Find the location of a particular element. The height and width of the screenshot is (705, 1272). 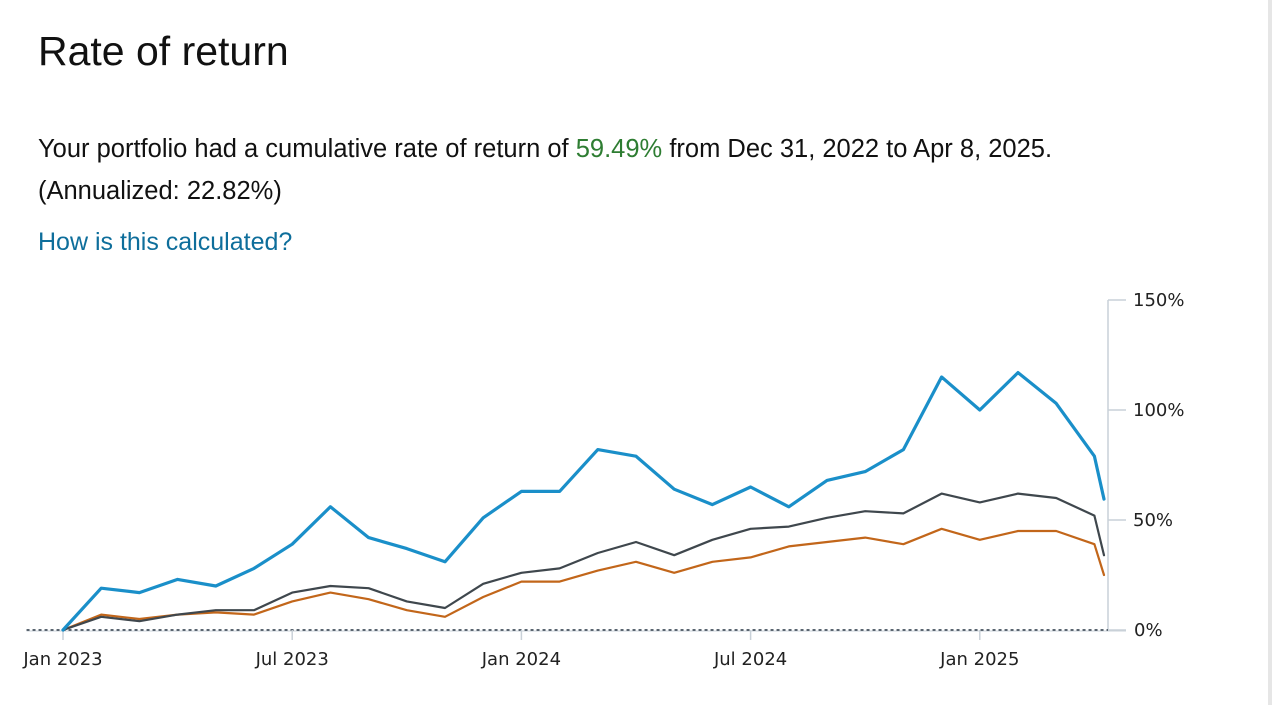

x-tick-label: Jul 2023 is located at coordinates (292, 659).